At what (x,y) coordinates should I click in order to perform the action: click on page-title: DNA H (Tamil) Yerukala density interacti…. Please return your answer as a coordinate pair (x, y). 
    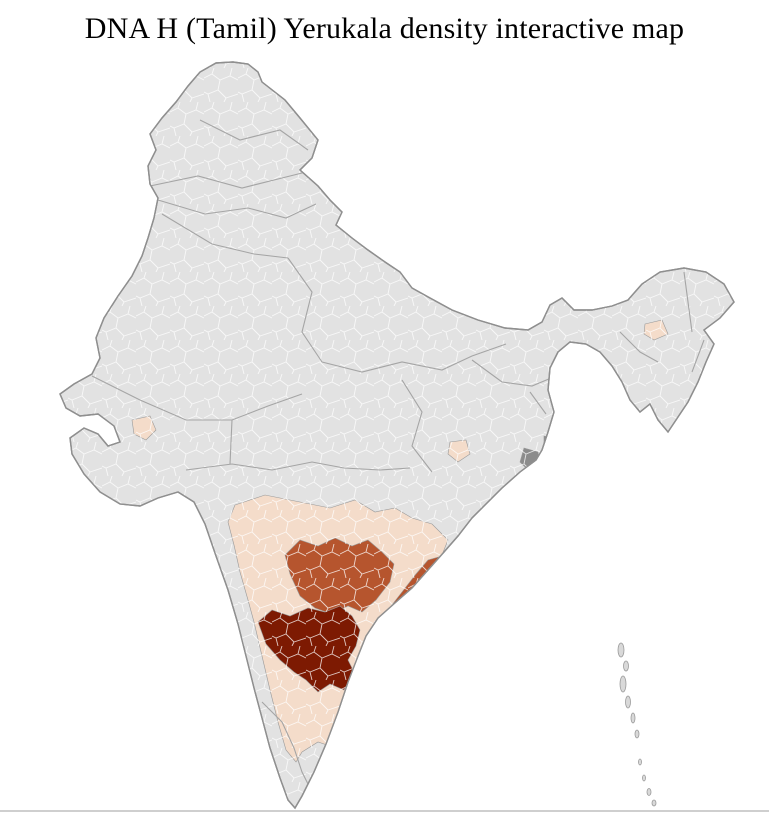
    Looking at the image, I should click on (384, 28).